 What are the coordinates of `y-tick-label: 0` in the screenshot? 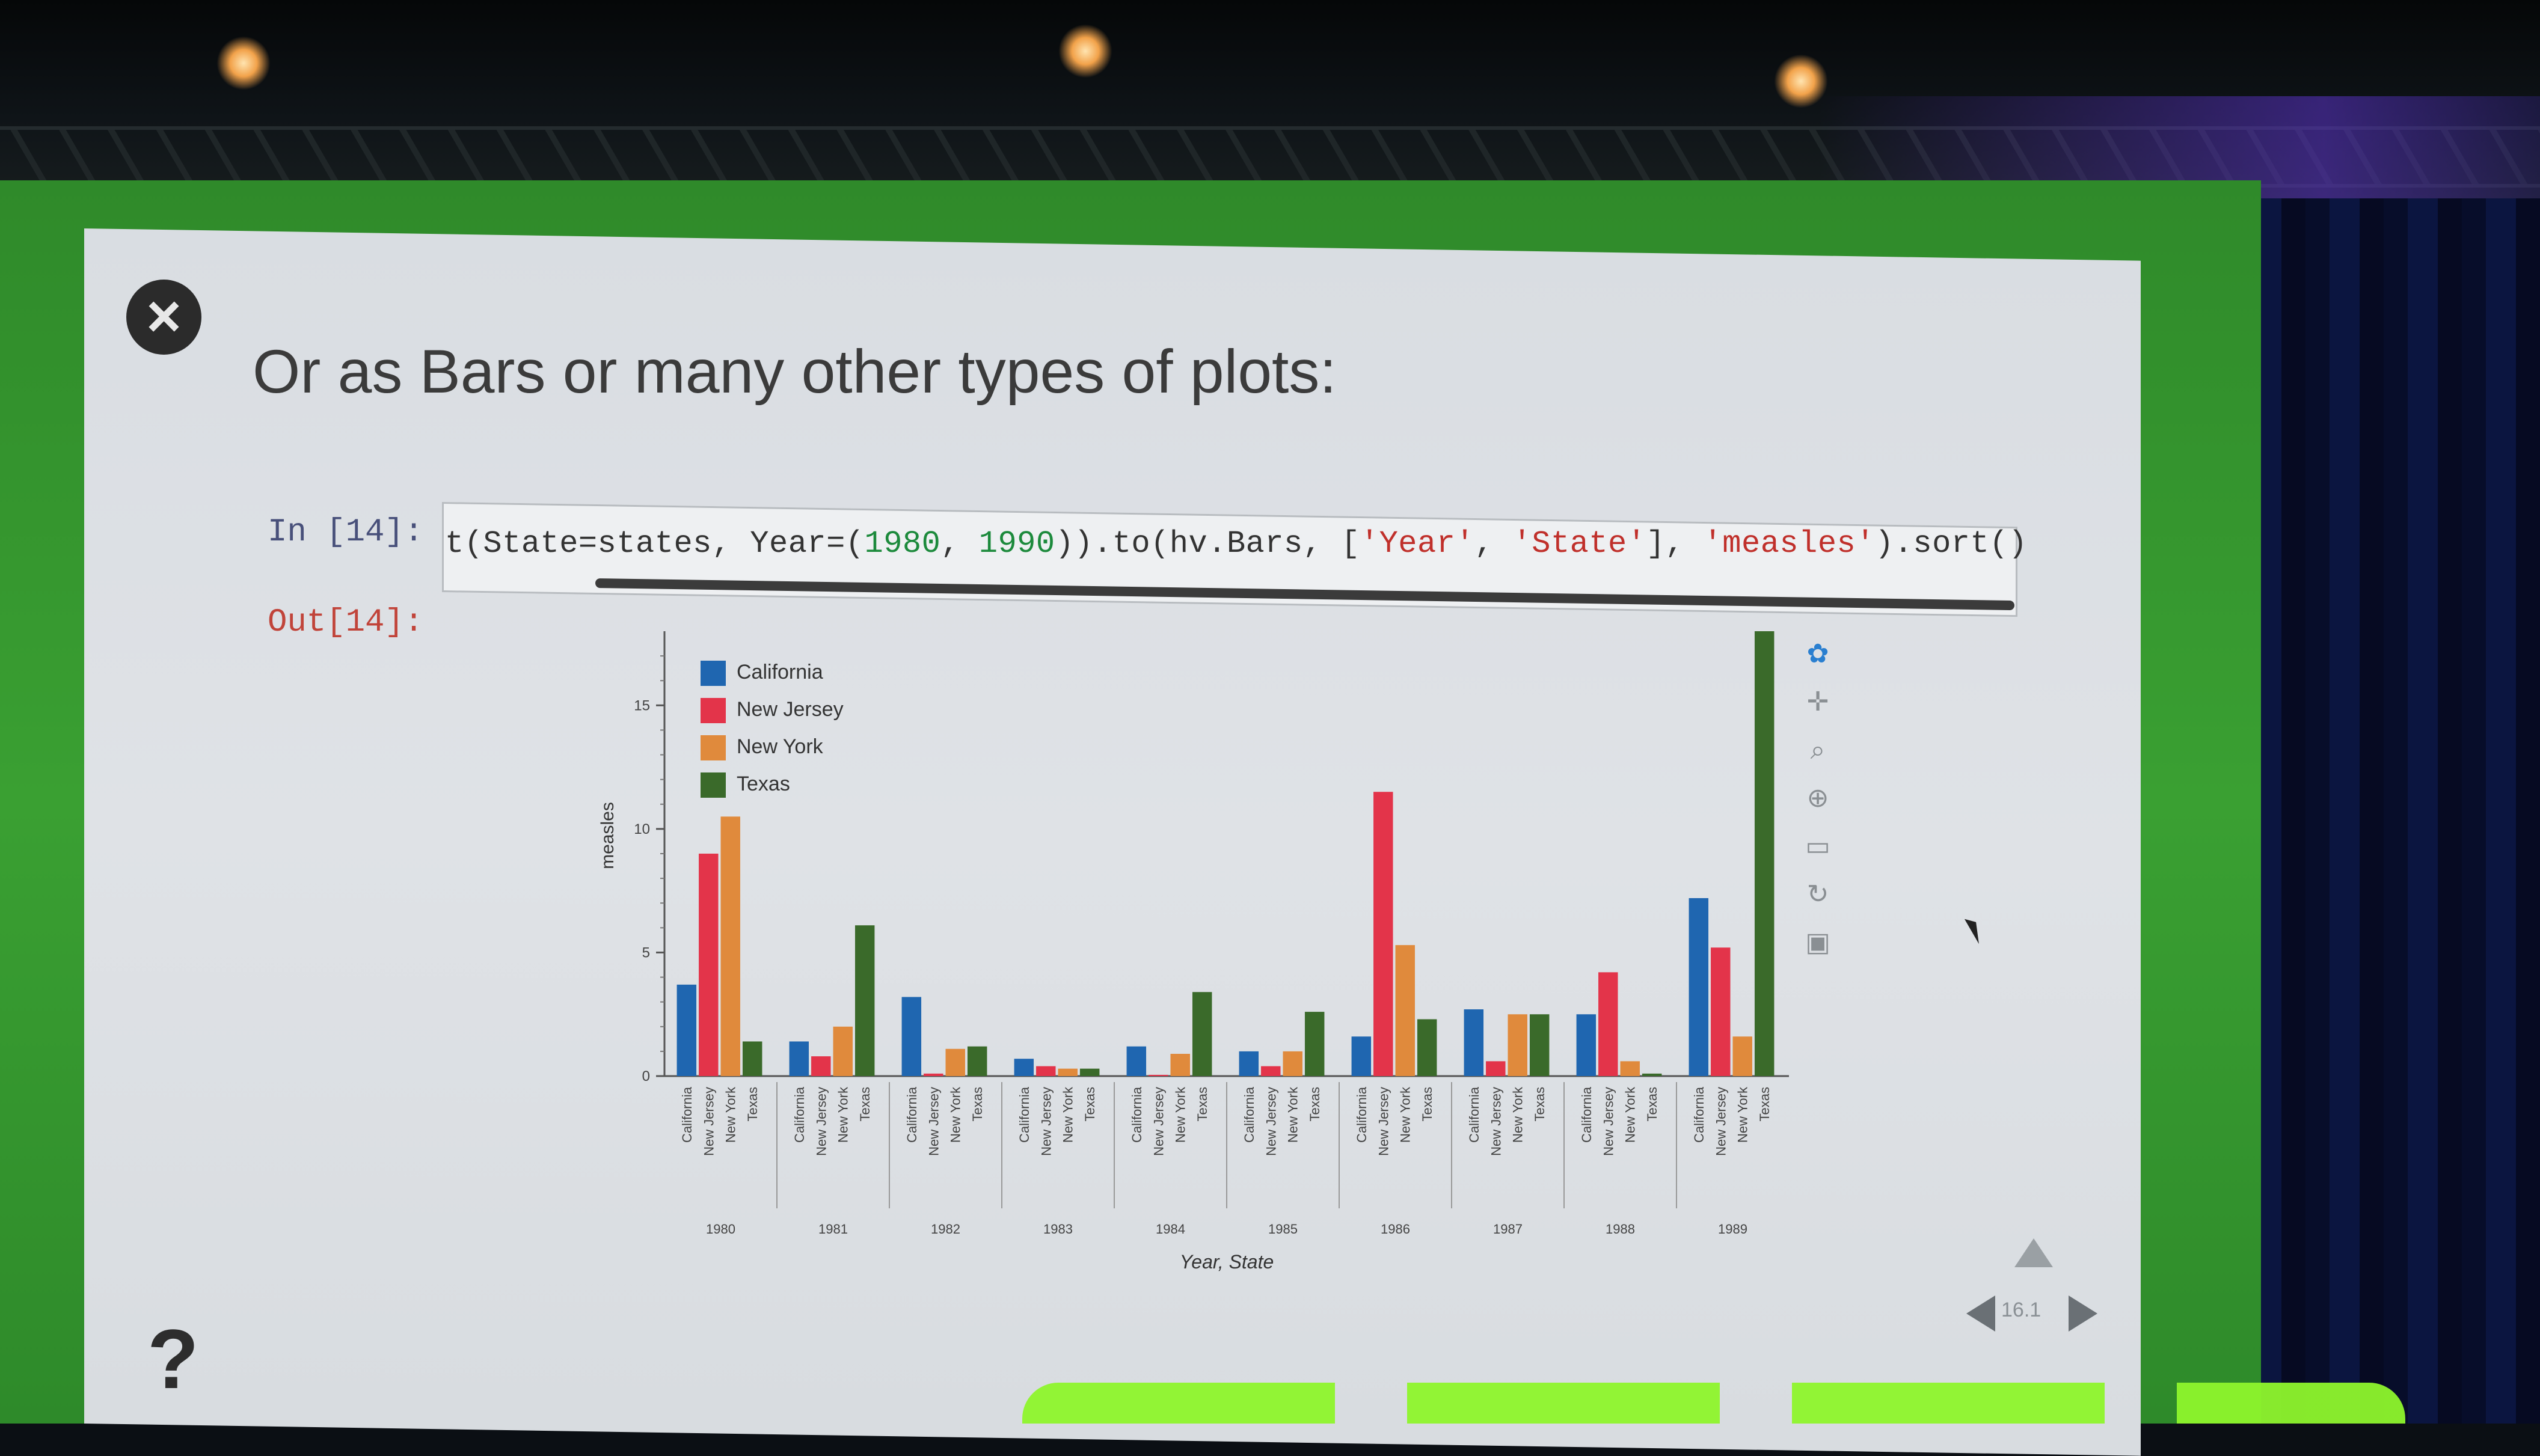 It's located at (646, 1076).